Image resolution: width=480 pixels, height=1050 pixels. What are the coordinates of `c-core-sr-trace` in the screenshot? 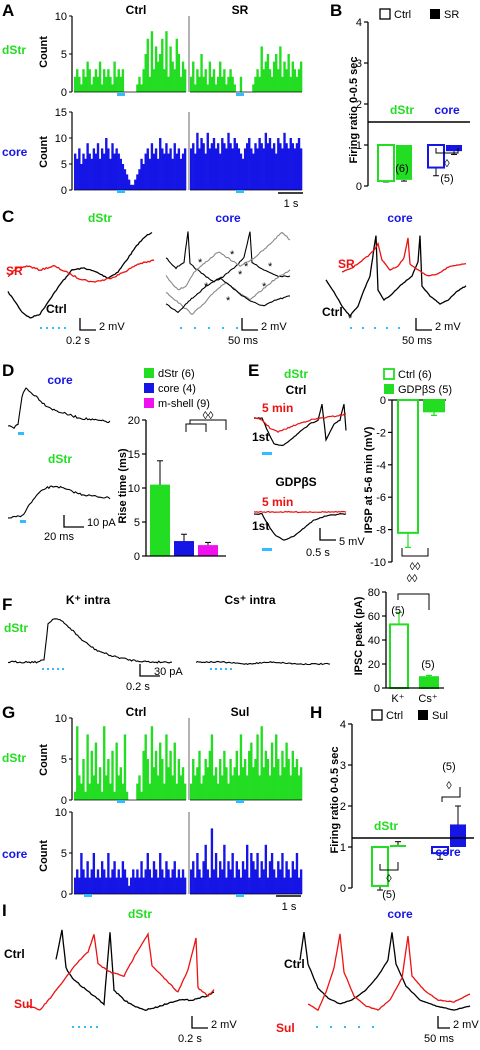 It's located at (404, 257).